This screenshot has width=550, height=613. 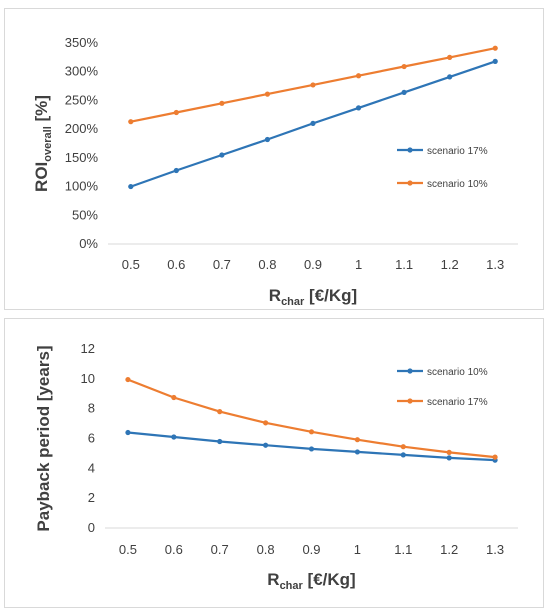 I want to click on y-tick-label: 250%, so click(x=82, y=99).